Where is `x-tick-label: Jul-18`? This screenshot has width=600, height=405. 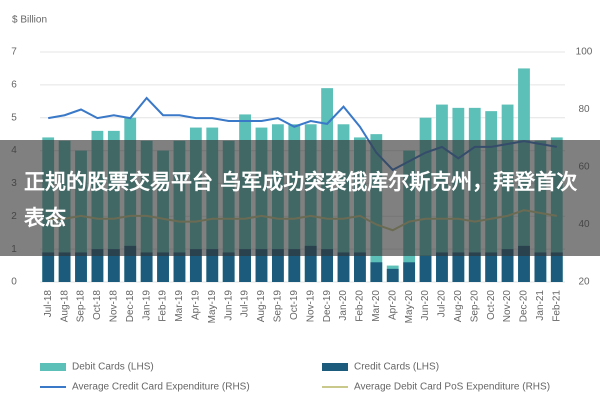
x-tick-label: Jul-18 is located at coordinates (48, 304).